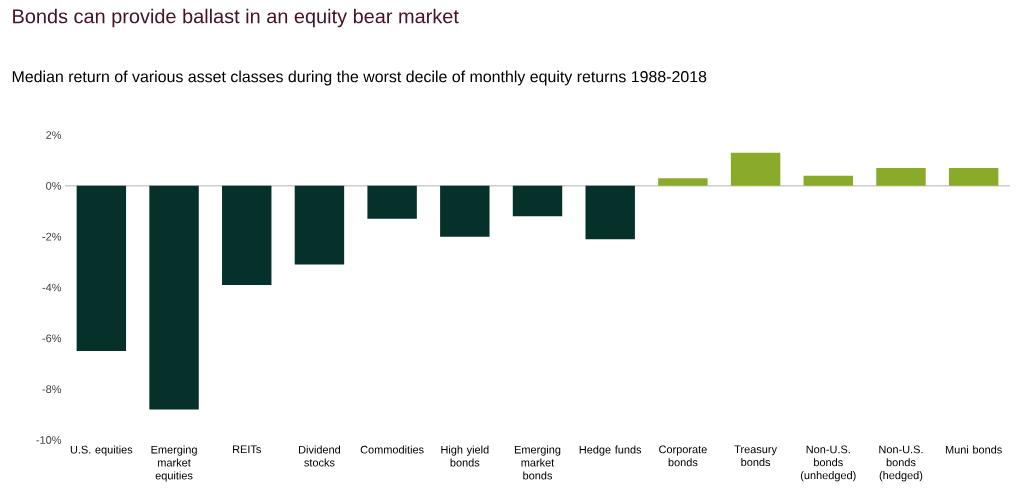 The height and width of the screenshot is (496, 1024). What do you see at coordinates (465, 456) in the screenshot?
I see `x-tick-label: High yield bonds` at bounding box center [465, 456].